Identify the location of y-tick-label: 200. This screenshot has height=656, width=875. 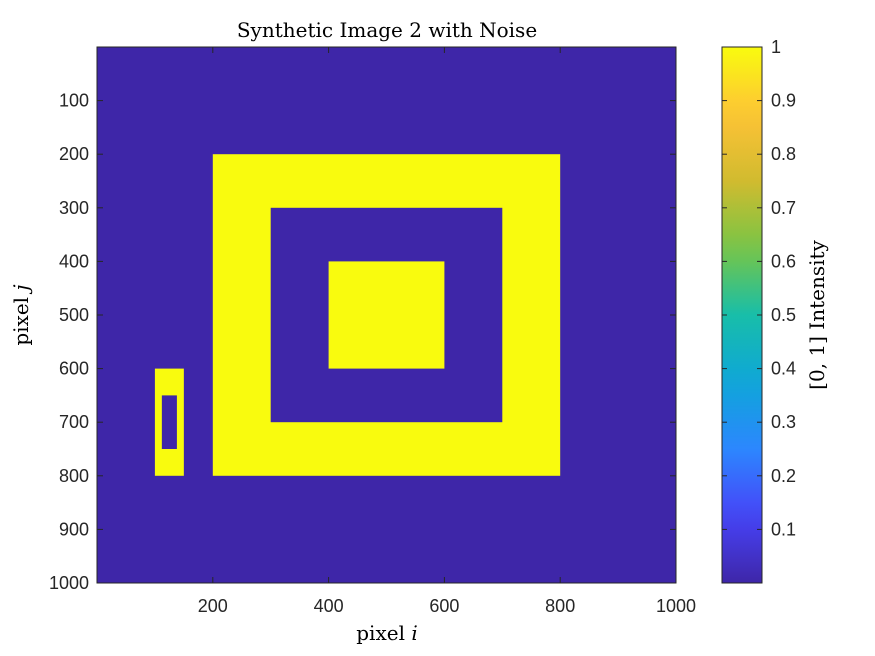
(74, 154).